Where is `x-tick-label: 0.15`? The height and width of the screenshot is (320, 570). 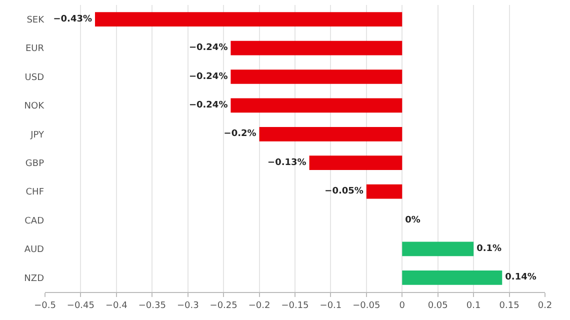 x-tick-label: 0.15 is located at coordinates (509, 305).